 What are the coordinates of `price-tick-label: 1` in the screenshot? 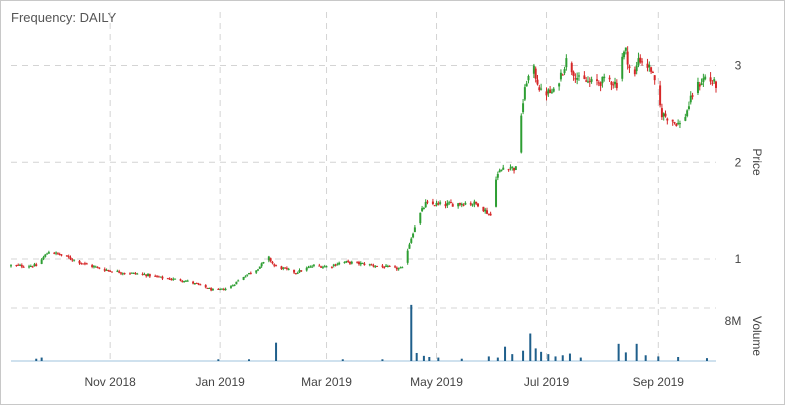 It's located at (738, 259).